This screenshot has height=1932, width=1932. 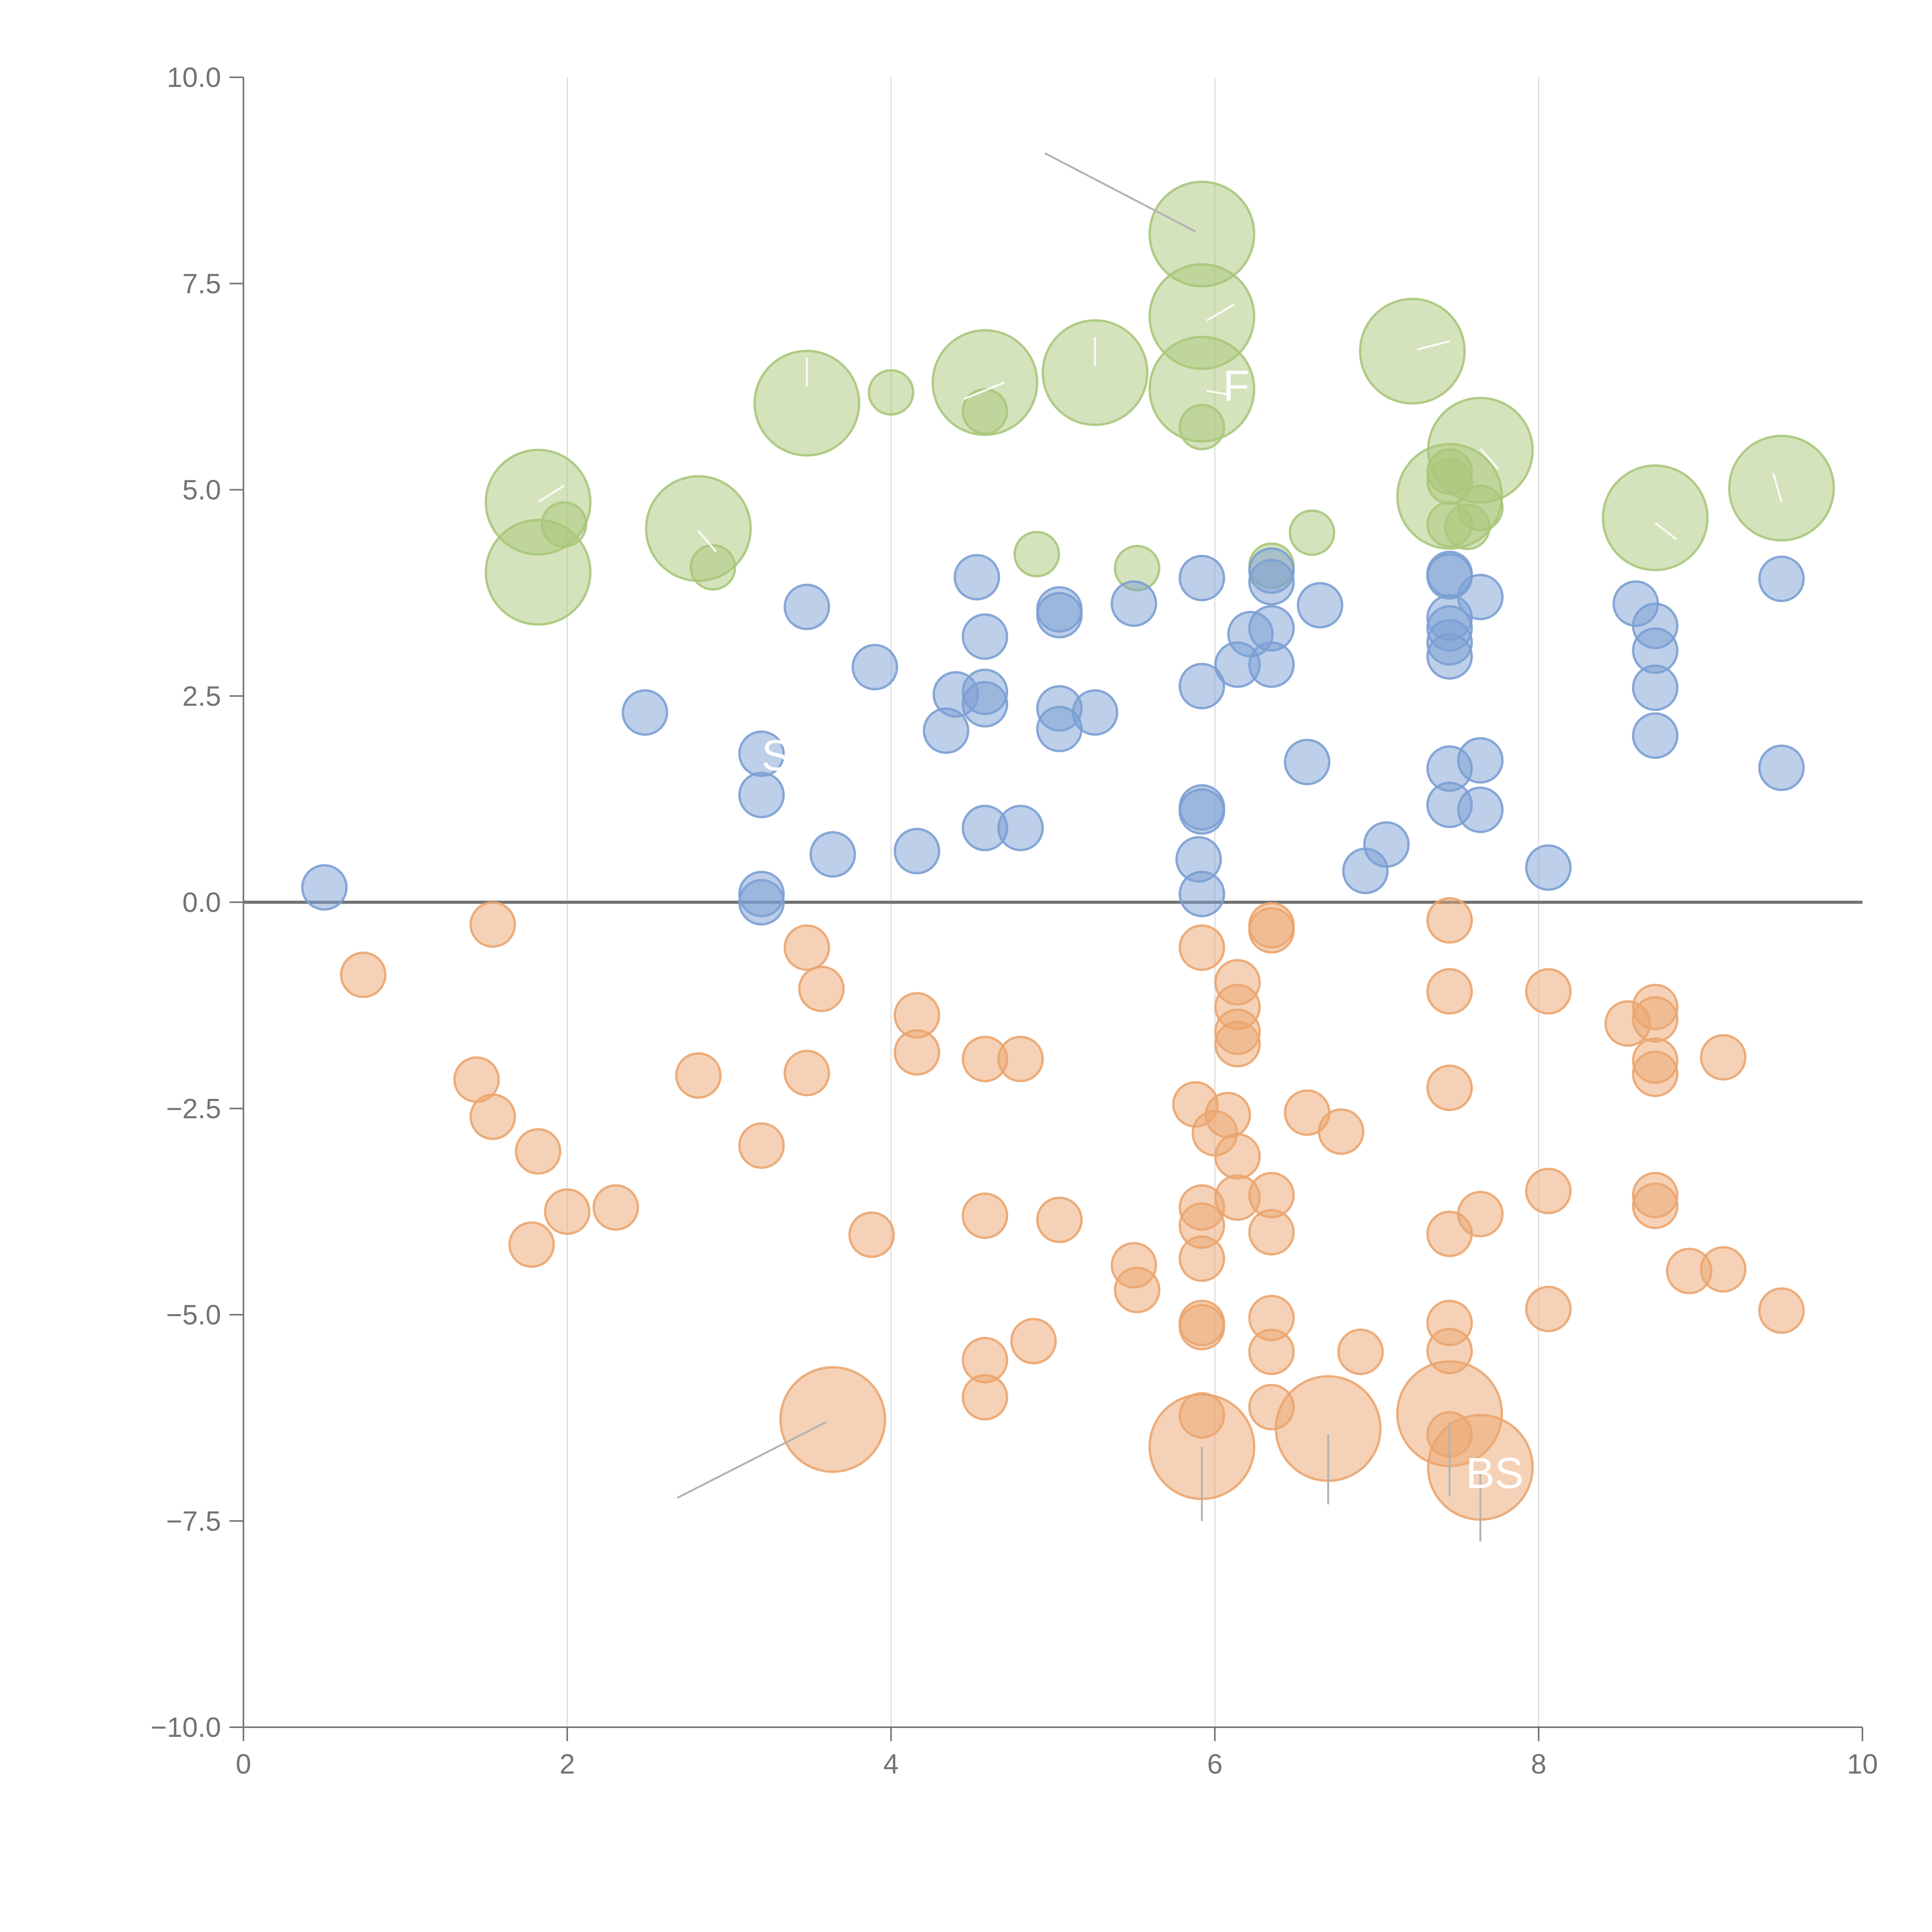 I want to click on x-tick-label: 0, so click(x=244, y=1765).